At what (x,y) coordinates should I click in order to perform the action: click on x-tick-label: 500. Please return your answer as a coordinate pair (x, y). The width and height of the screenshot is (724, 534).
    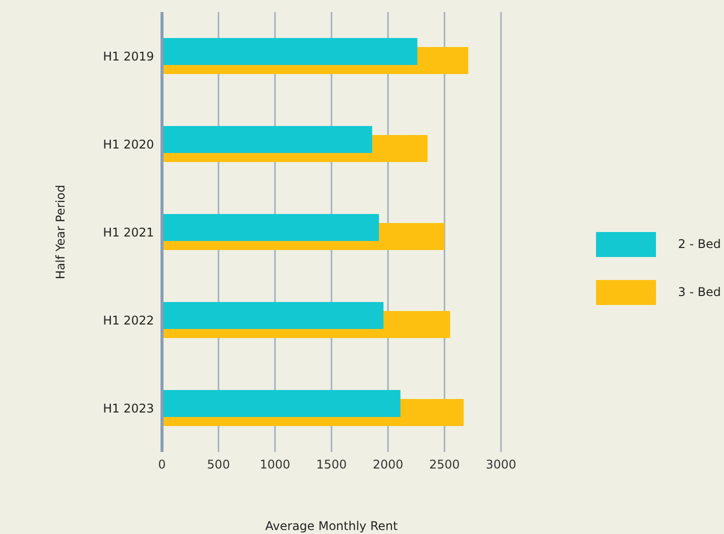
    Looking at the image, I should click on (218, 465).